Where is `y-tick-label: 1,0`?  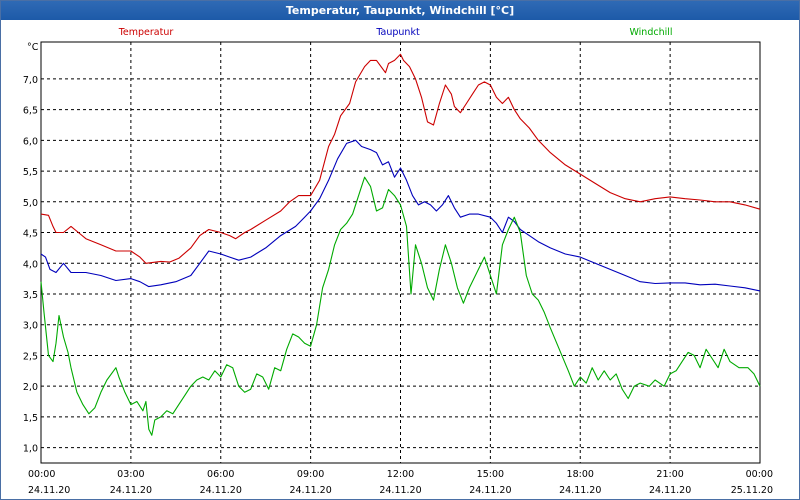
y-tick-label: 1,0 is located at coordinates (30, 449).